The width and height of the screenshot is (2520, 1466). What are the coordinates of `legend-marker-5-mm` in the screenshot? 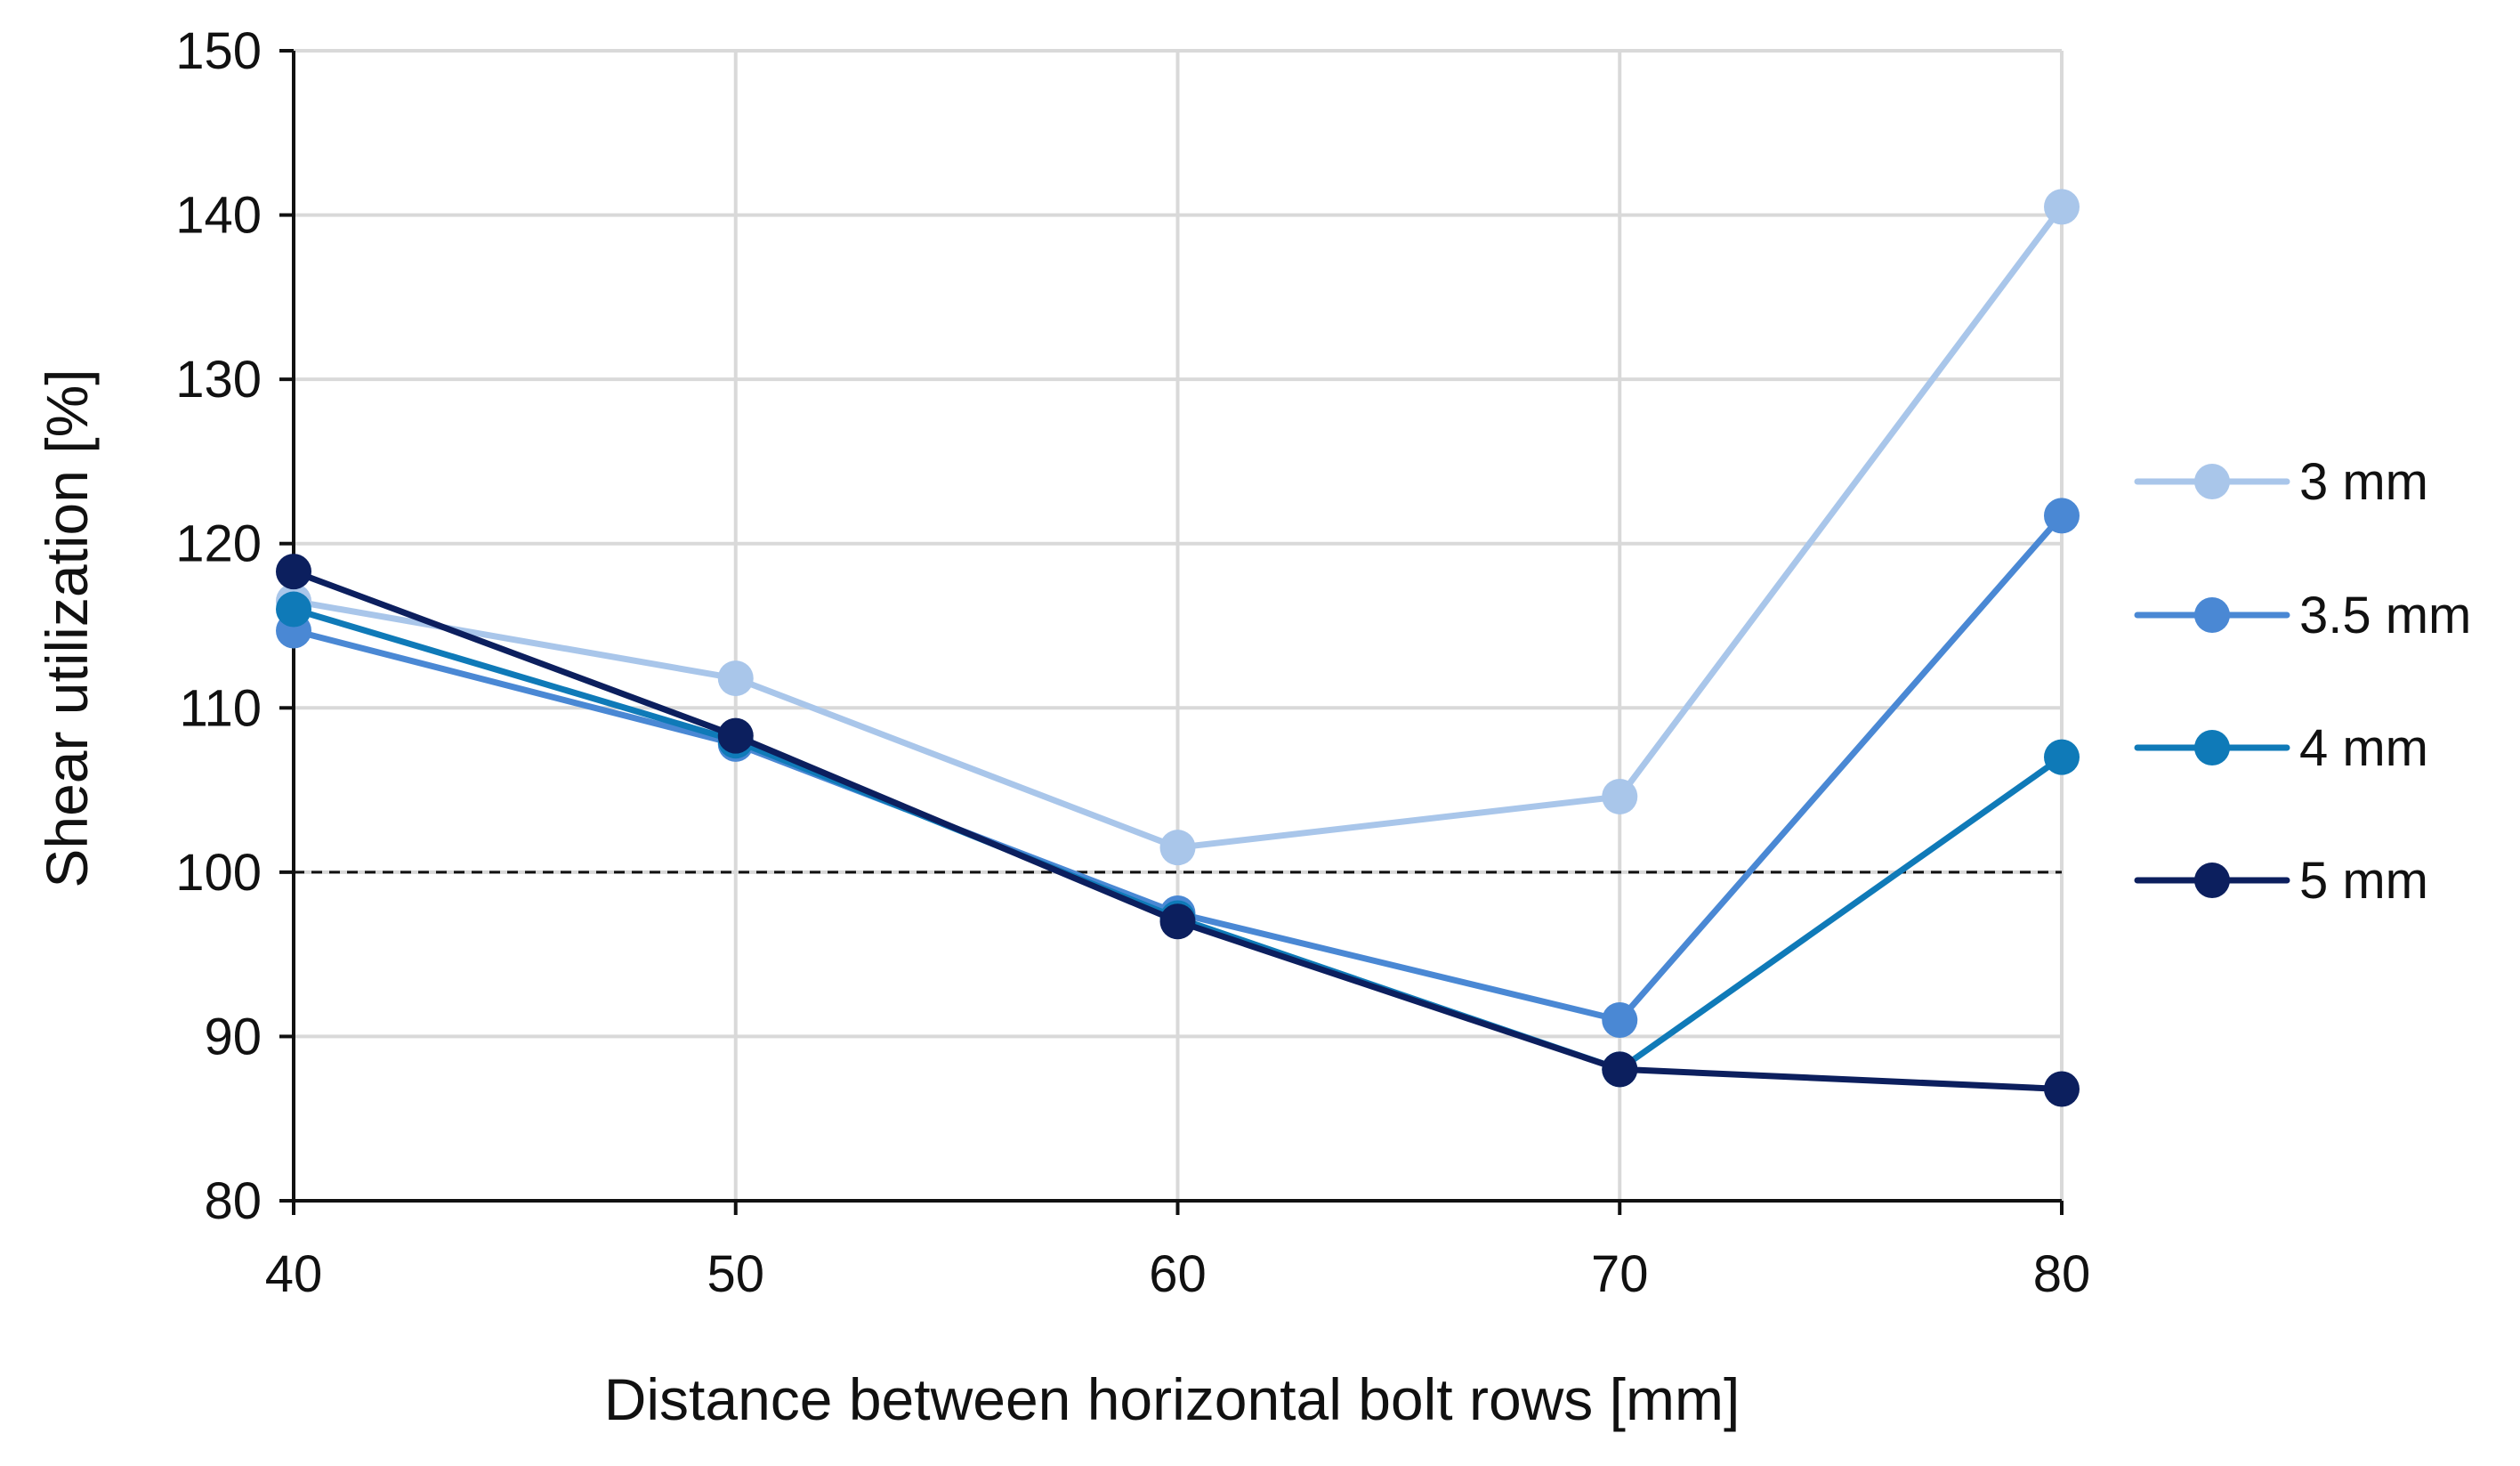 It's located at (2212, 881).